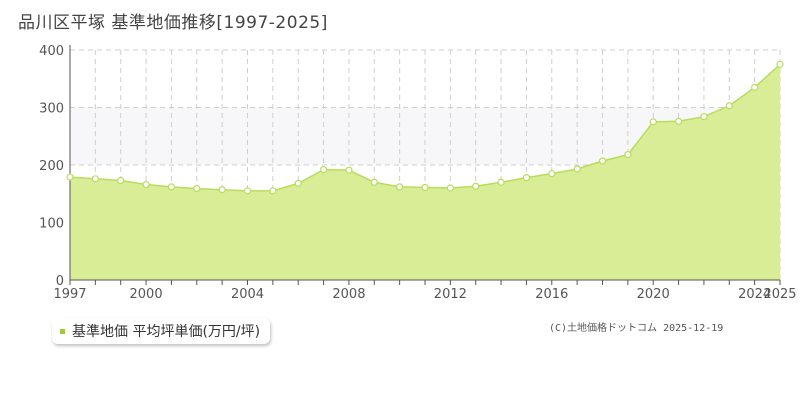 This screenshot has height=400, width=800. Describe the element at coordinates (51, 166) in the screenshot. I see `y-tick-label: 200` at that location.